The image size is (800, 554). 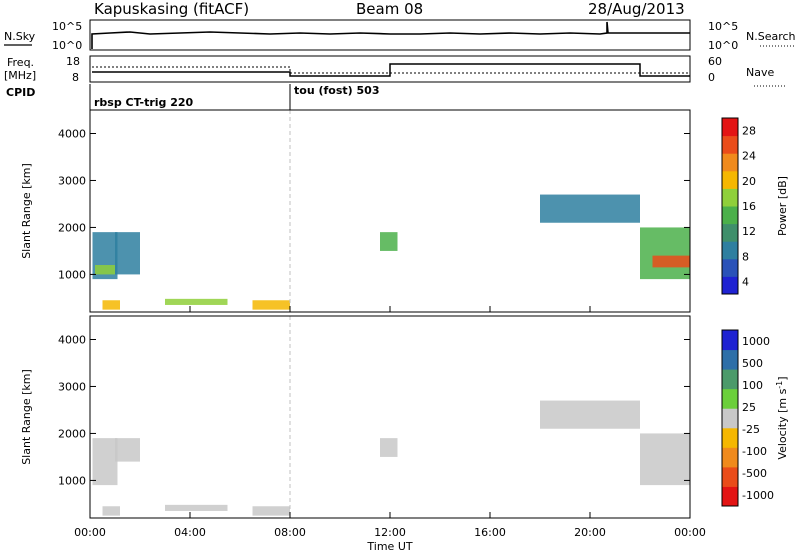 What do you see at coordinates (336, 90) in the screenshot?
I see `cpid-segment-2: tou (fost) 503` at bounding box center [336, 90].